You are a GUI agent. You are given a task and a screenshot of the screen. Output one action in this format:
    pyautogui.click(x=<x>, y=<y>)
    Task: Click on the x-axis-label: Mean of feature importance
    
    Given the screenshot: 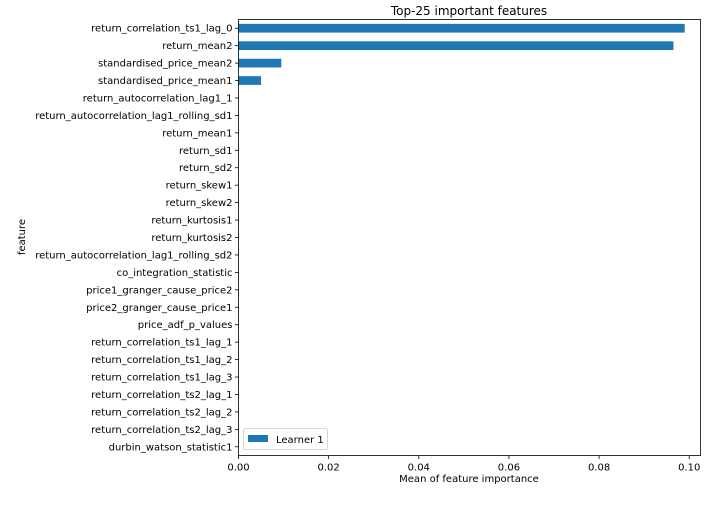 What is the action you would take?
    pyautogui.click(x=469, y=479)
    